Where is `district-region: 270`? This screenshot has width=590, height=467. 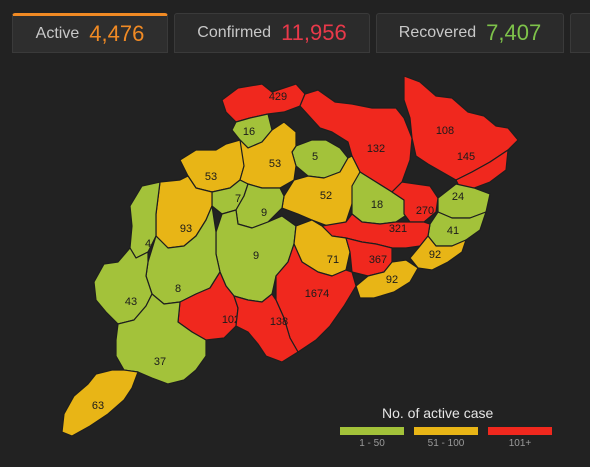 district-region: 270 is located at coordinates (415, 202).